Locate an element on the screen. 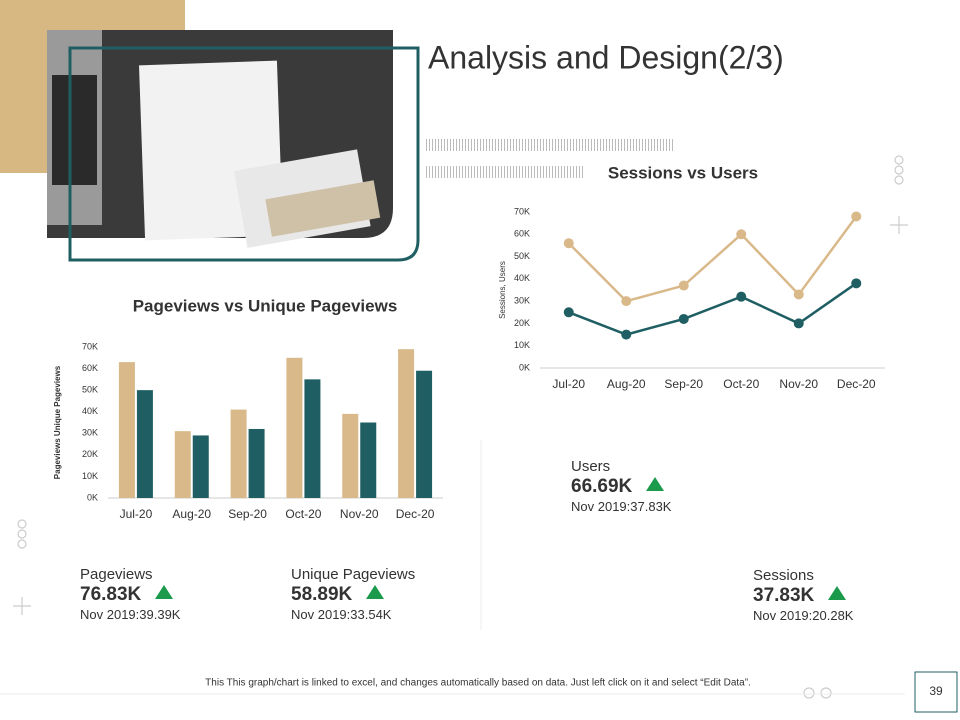 Image resolution: width=960 pixels, height=720 pixels. kpi-sub: Nov 2019:33.54K is located at coordinates (353, 614).